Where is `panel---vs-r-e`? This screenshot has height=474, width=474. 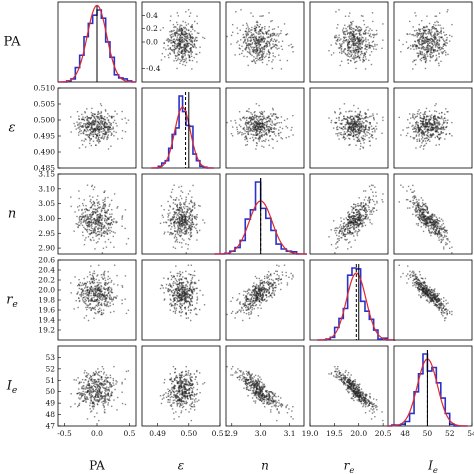 panel---vs-r-e is located at coordinates (349, 128).